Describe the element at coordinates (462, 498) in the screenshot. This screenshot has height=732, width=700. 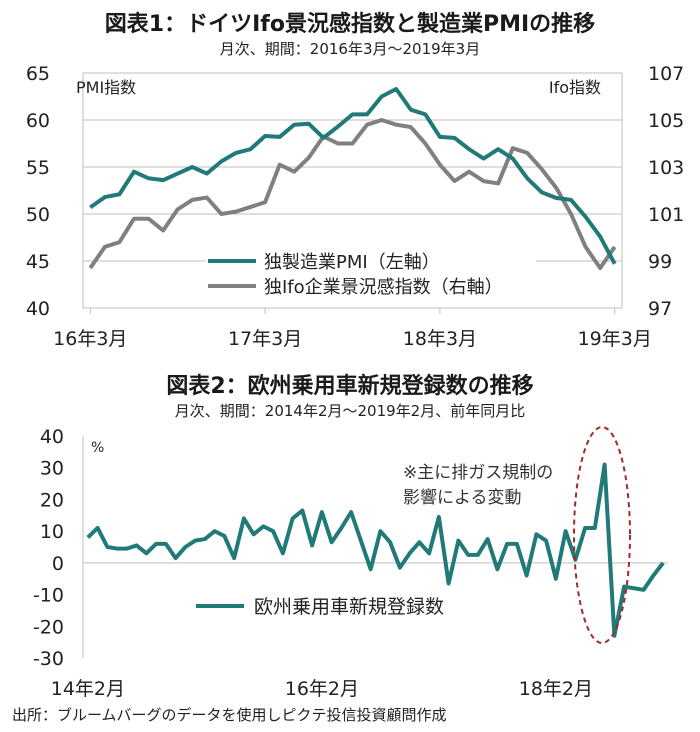
I see `annotation-line-2: 影響による変動` at that location.